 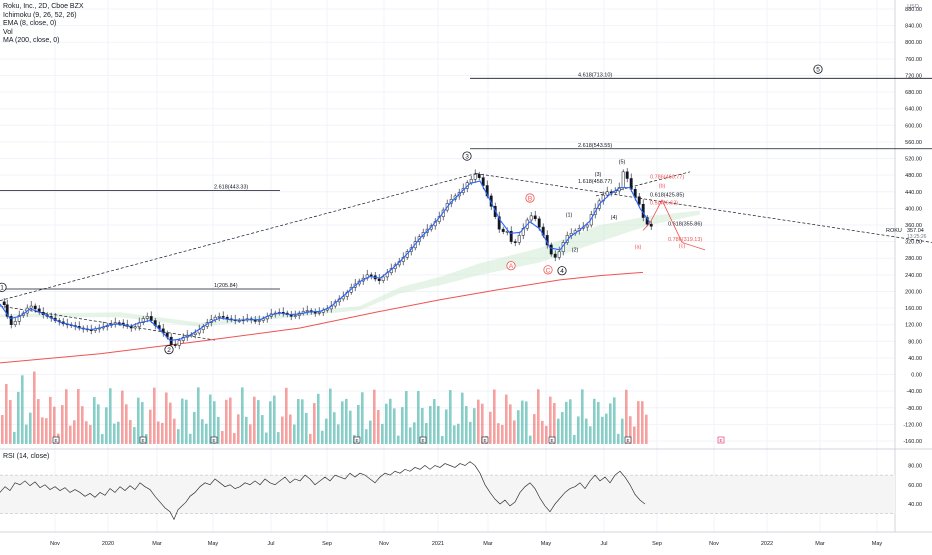 I want to click on y-tick-label: 640.00, so click(x=913, y=110).